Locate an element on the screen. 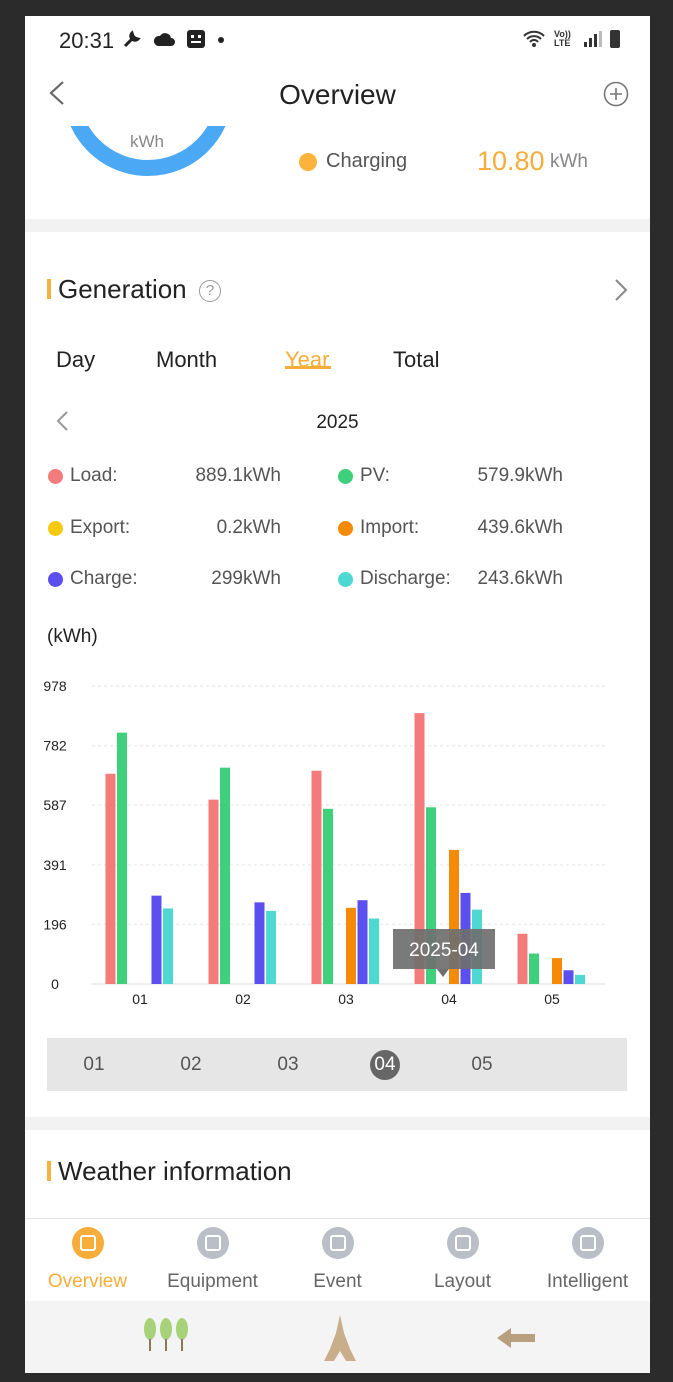 The image size is (673, 1382). stat-pv: PV: 579.9kWh is located at coordinates (450, 477).